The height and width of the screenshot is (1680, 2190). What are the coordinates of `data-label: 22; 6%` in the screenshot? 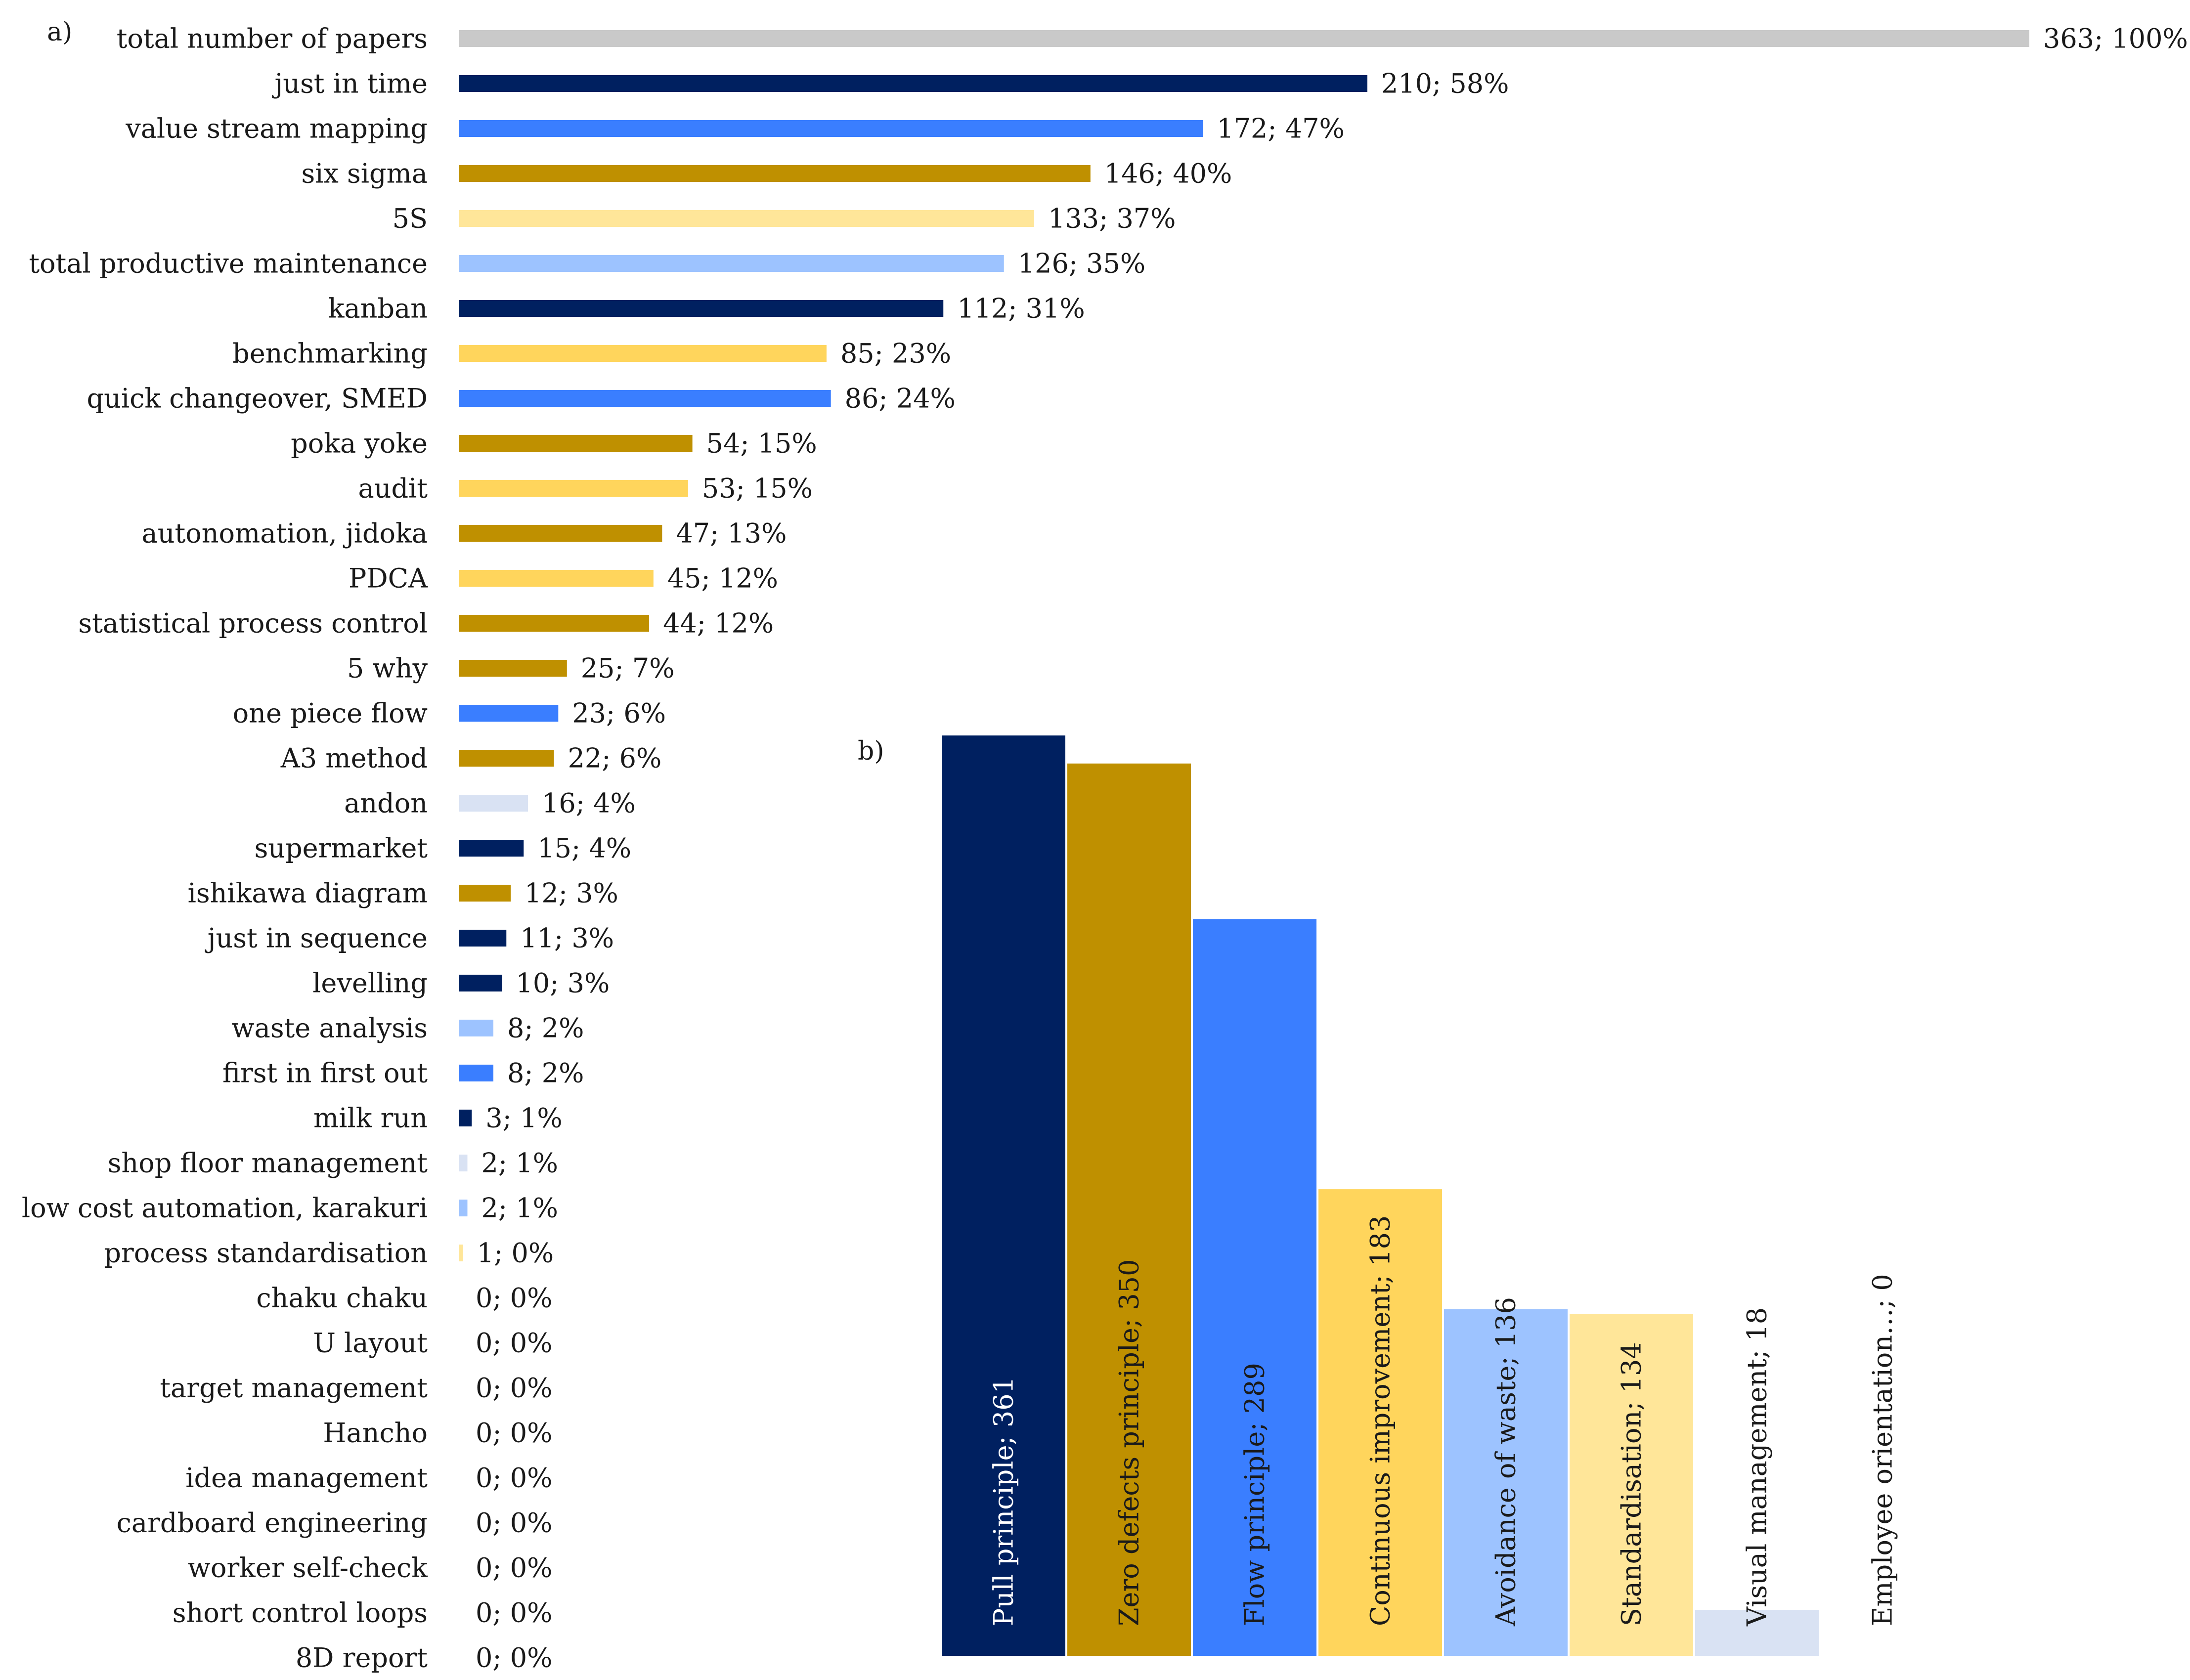 It's located at (615, 758).